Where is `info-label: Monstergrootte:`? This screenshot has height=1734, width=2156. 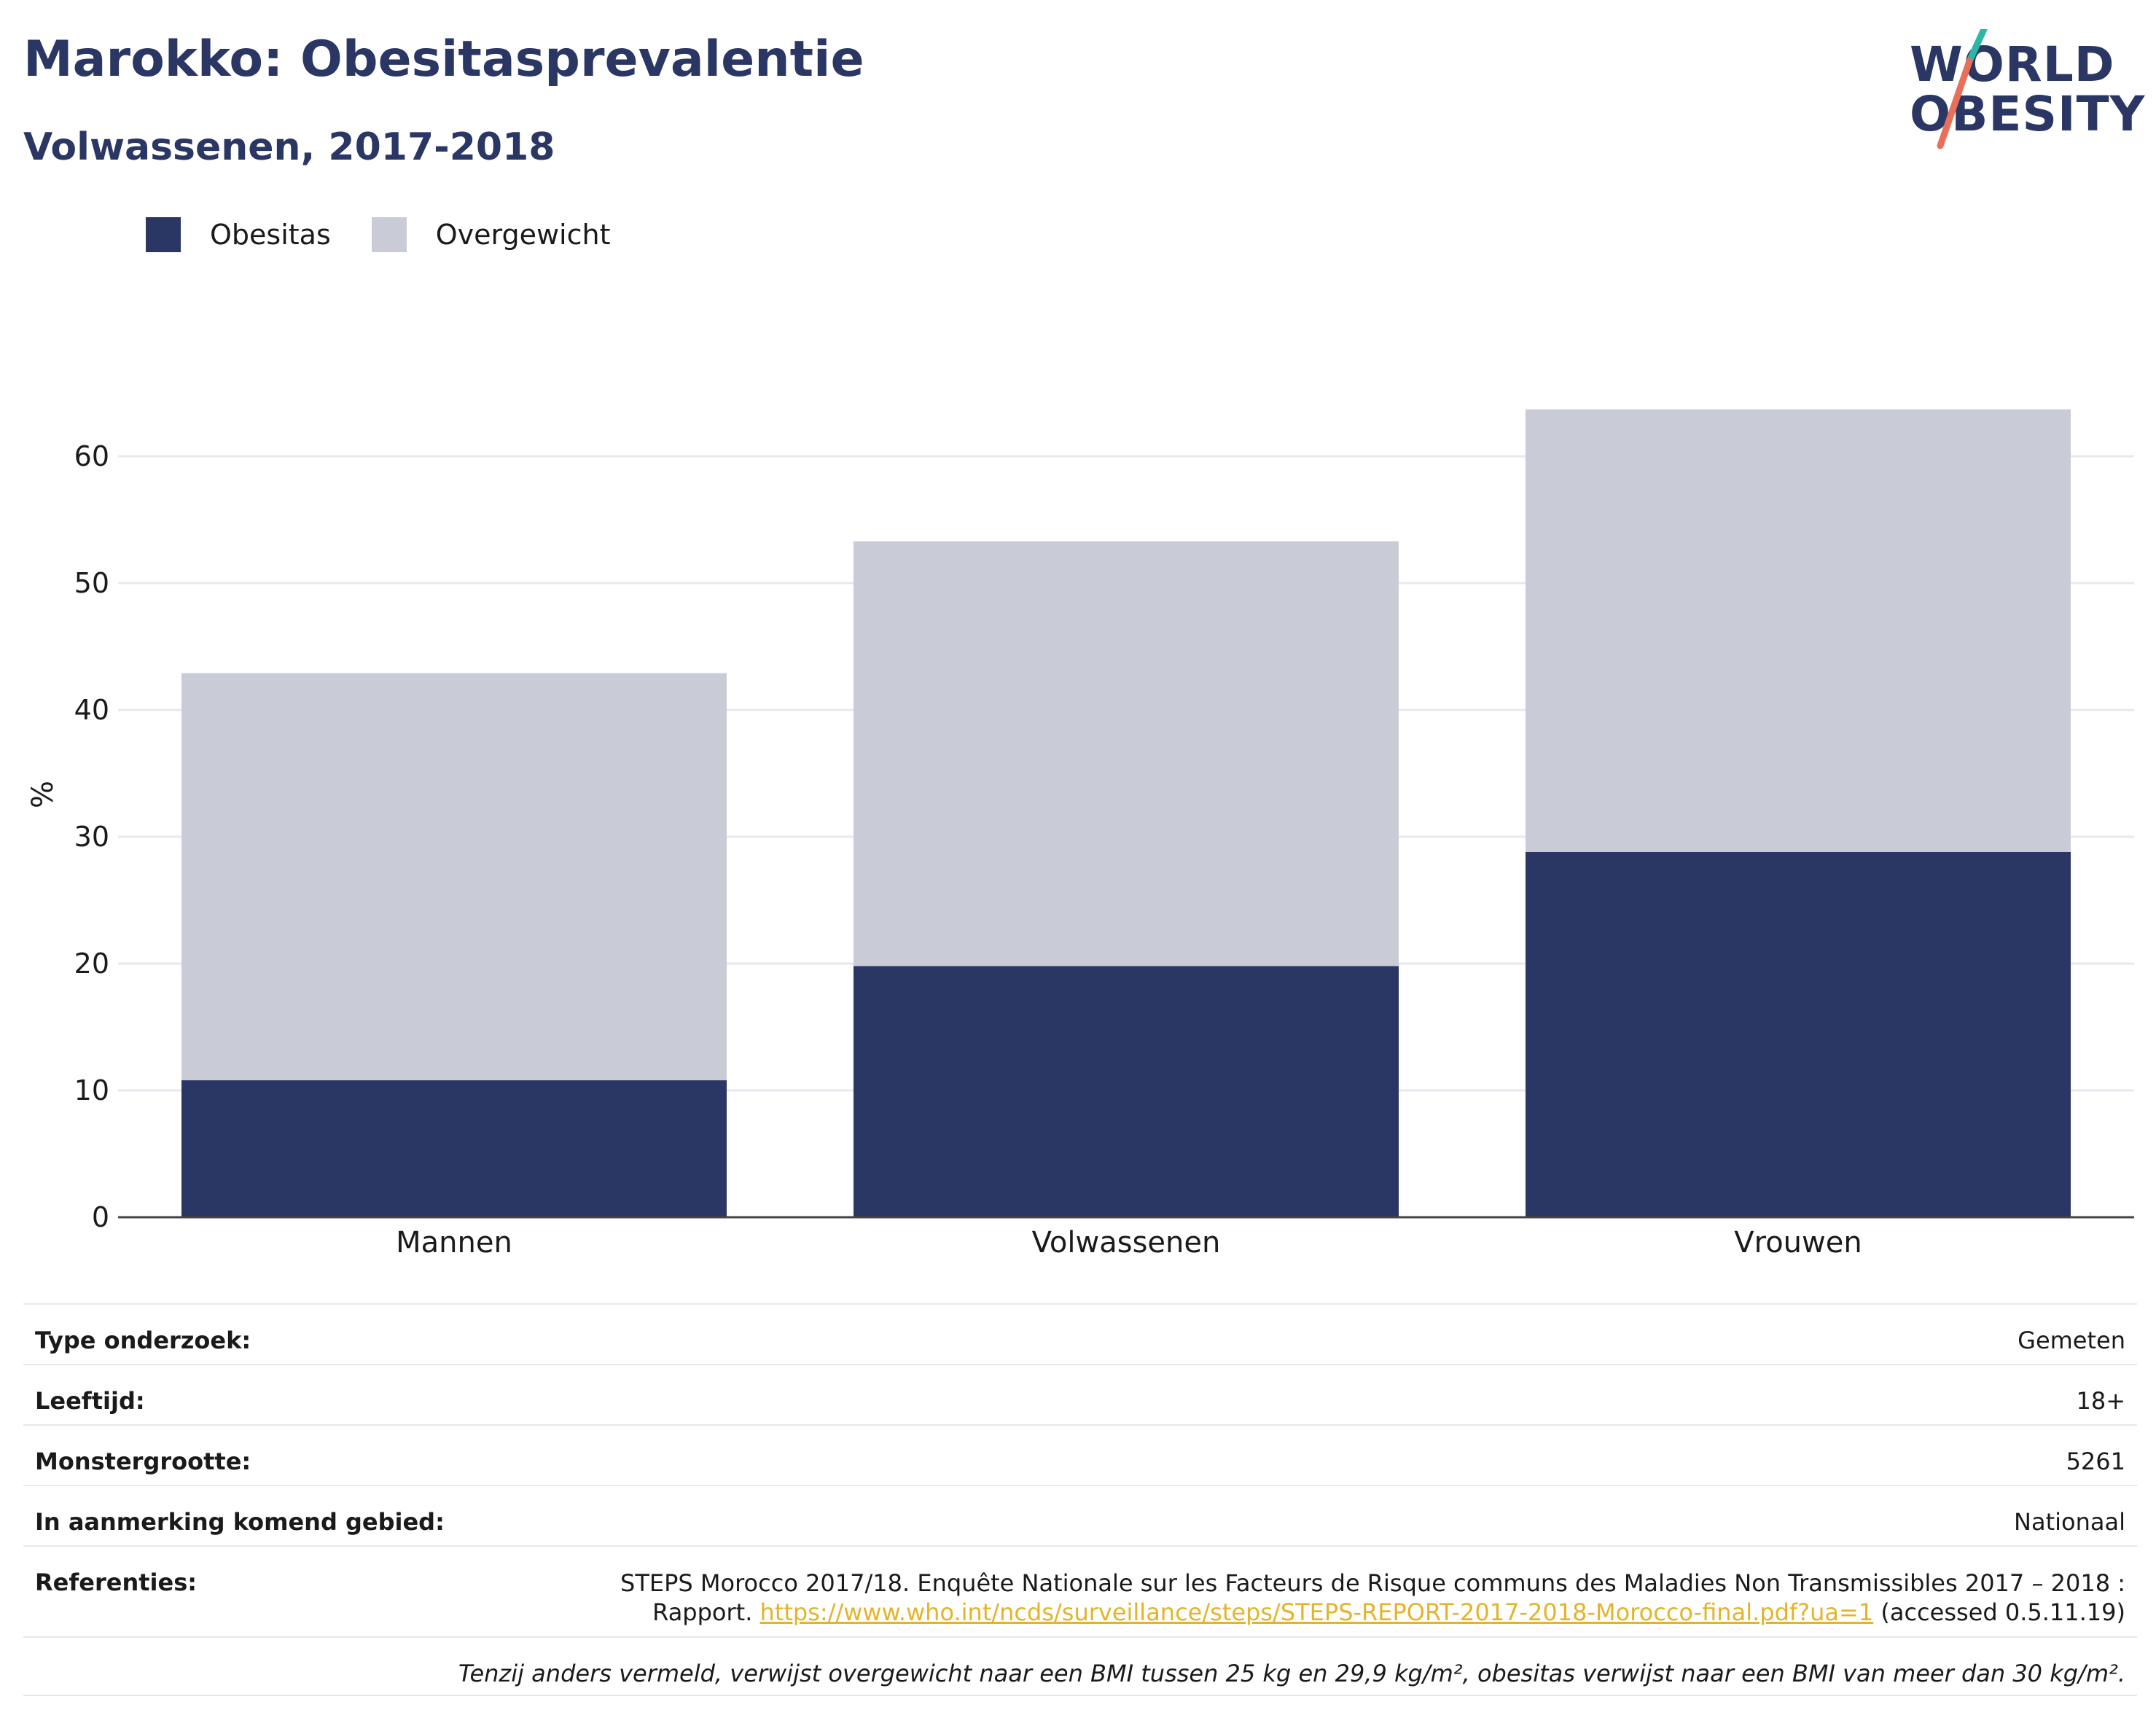
info-label: Monstergrootte: is located at coordinates (143, 1461).